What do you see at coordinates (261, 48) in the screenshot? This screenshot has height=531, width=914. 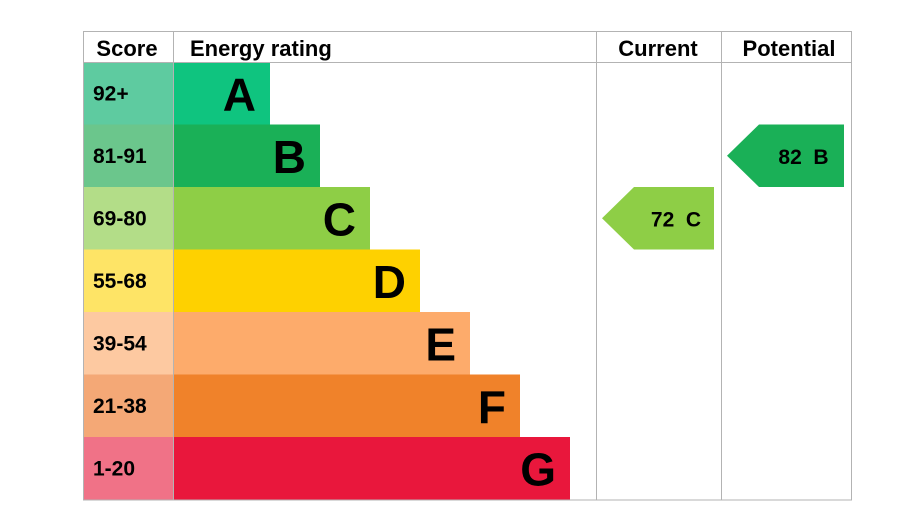 I see `energy-rating-header: Energy rating` at bounding box center [261, 48].